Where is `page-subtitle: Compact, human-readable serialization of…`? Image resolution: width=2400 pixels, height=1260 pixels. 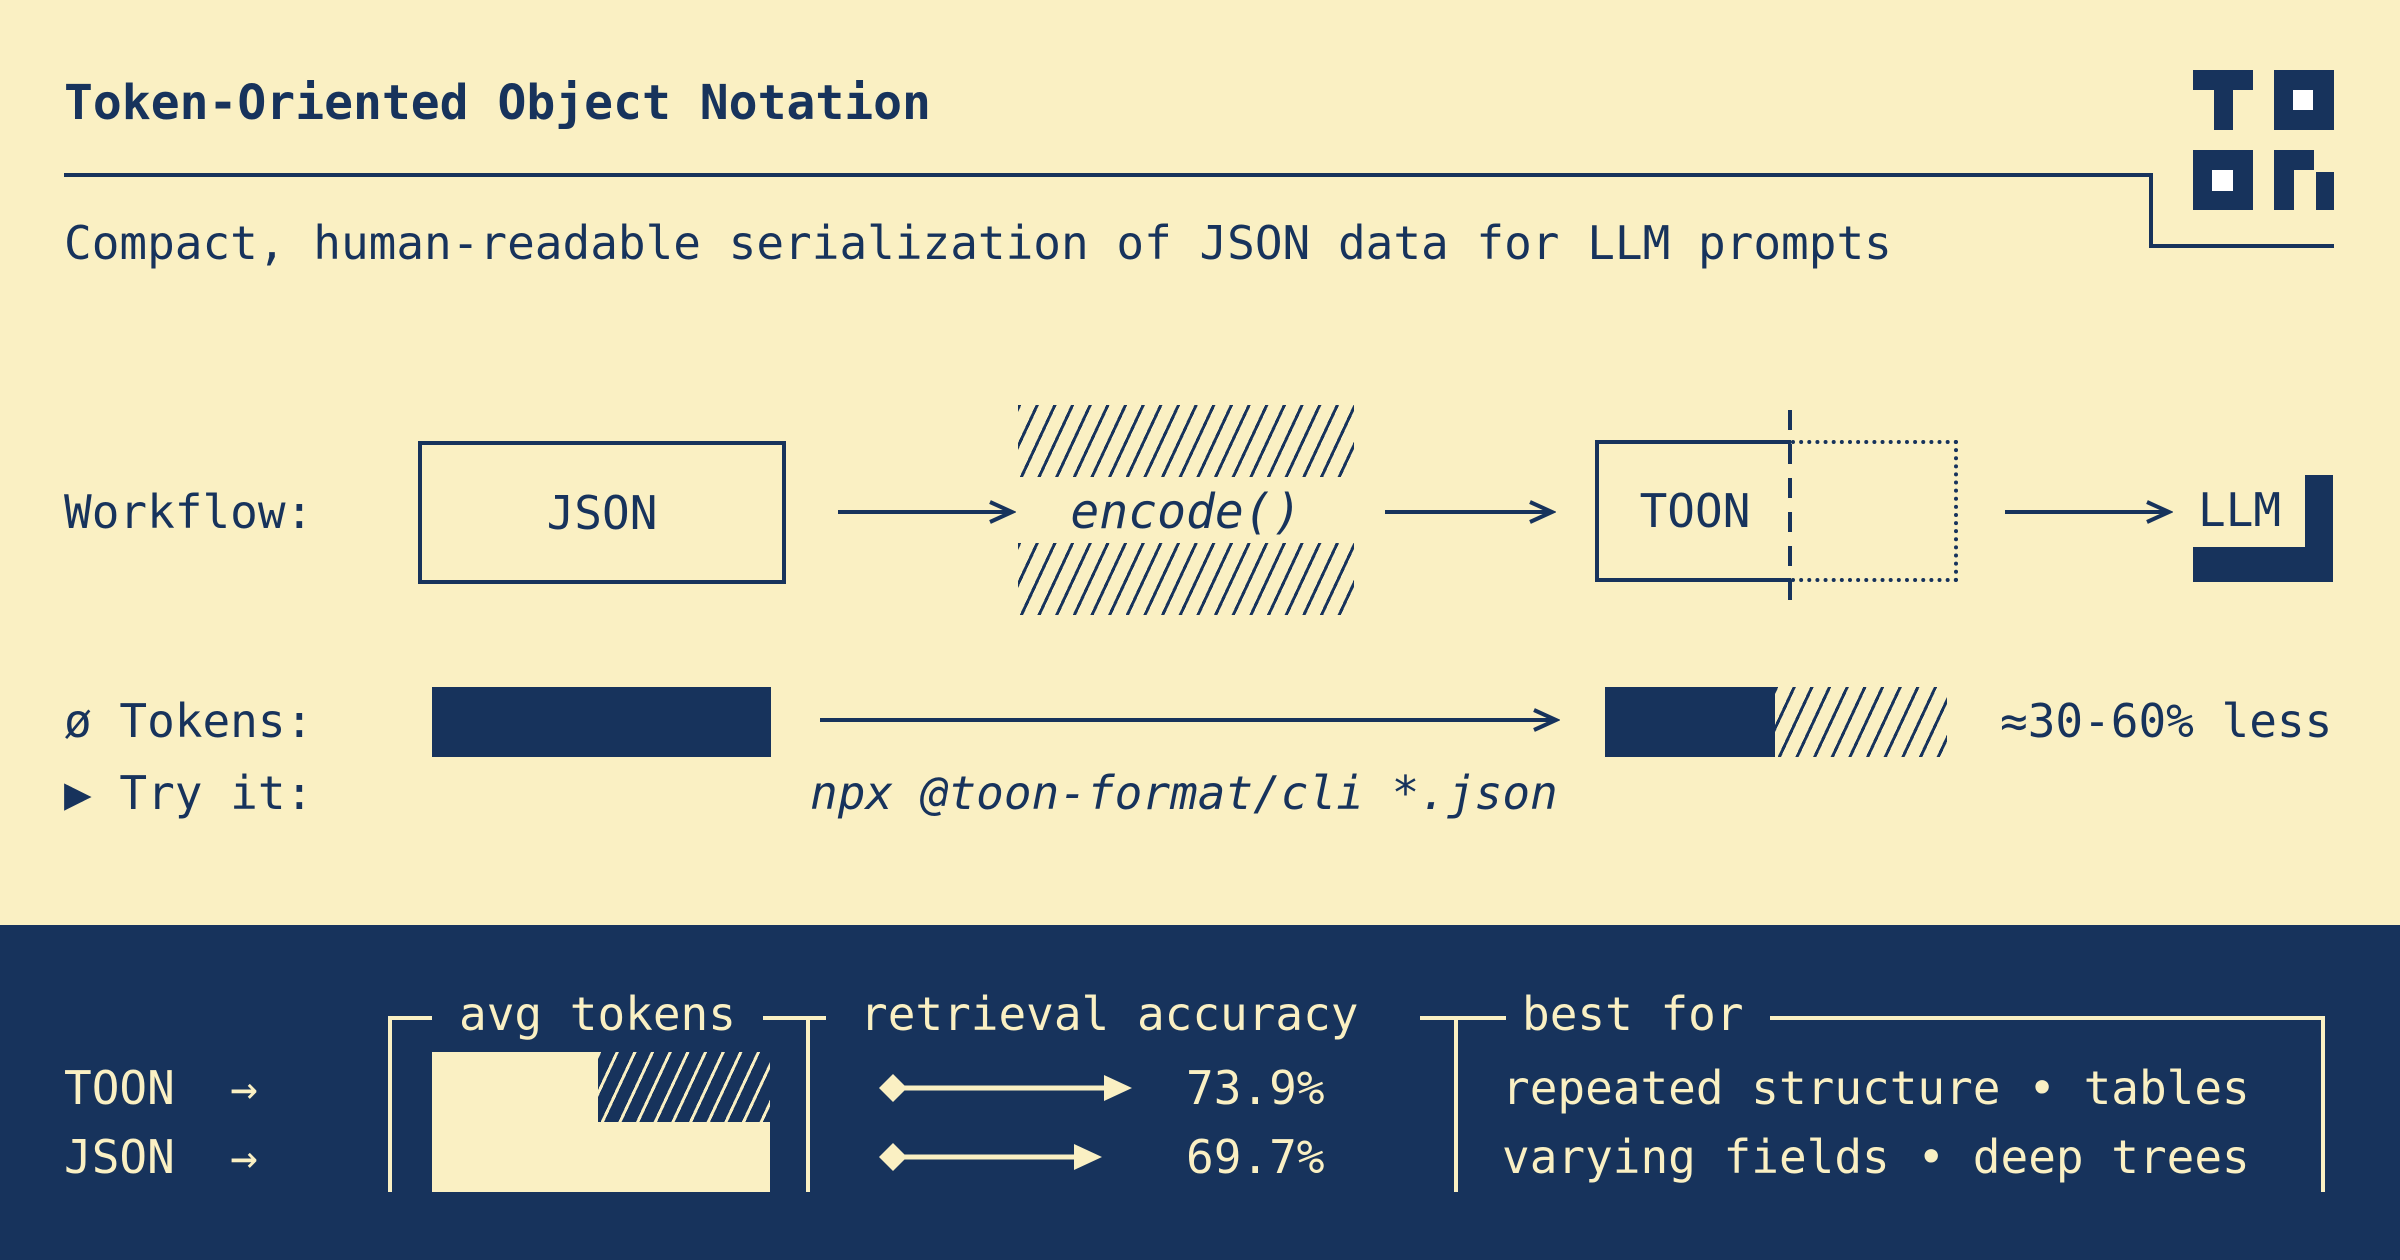 page-subtitle: Compact, human-readable serialization of… is located at coordinates (978, 243).